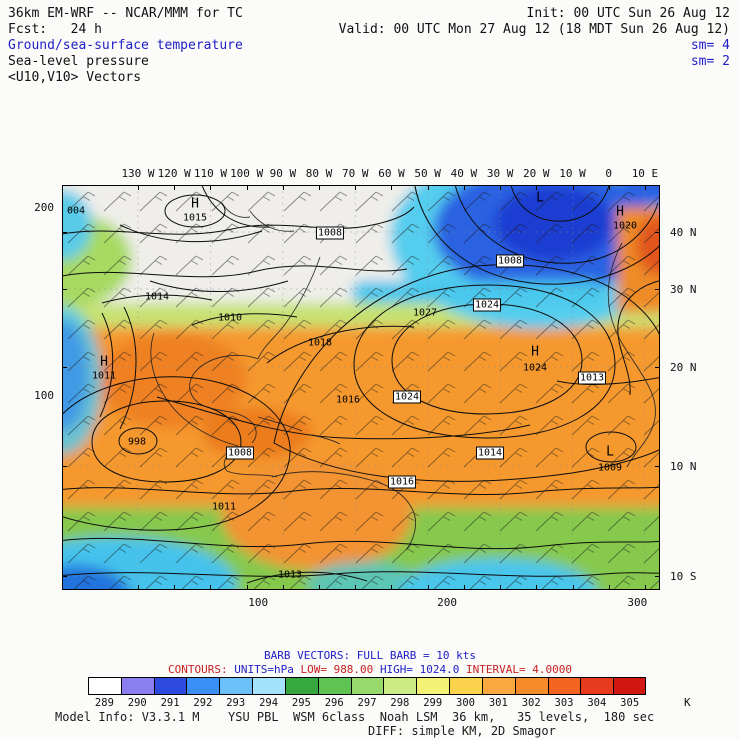 This screenshot has height=740, width=740. I want to click on colorbar-cell-group: 301, so click(498, 693).